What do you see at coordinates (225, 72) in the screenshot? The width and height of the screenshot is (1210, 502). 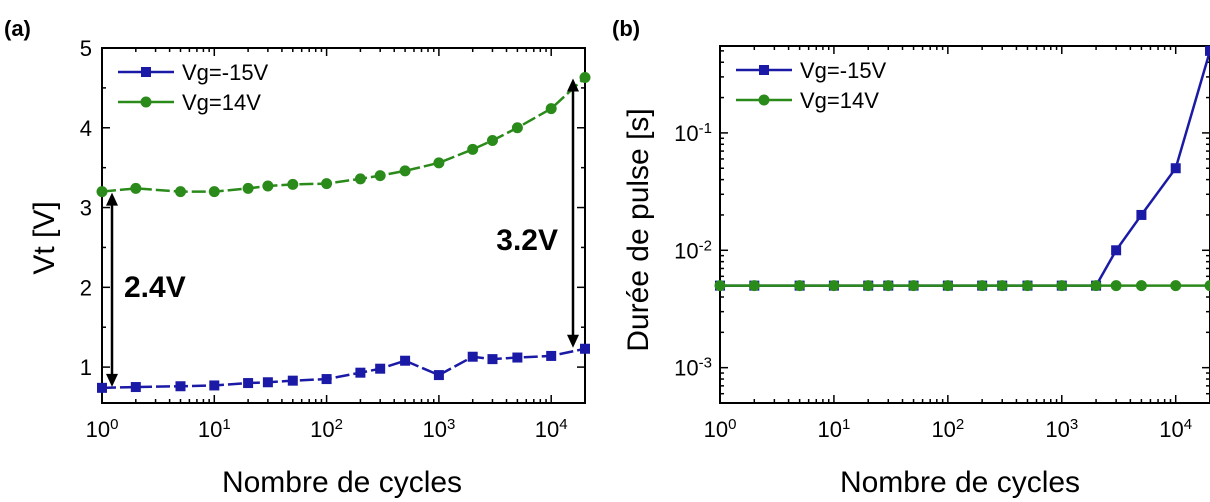 I see `panel-a-legend-label-1: Vg=-15V` at bounding box center [225, 72].